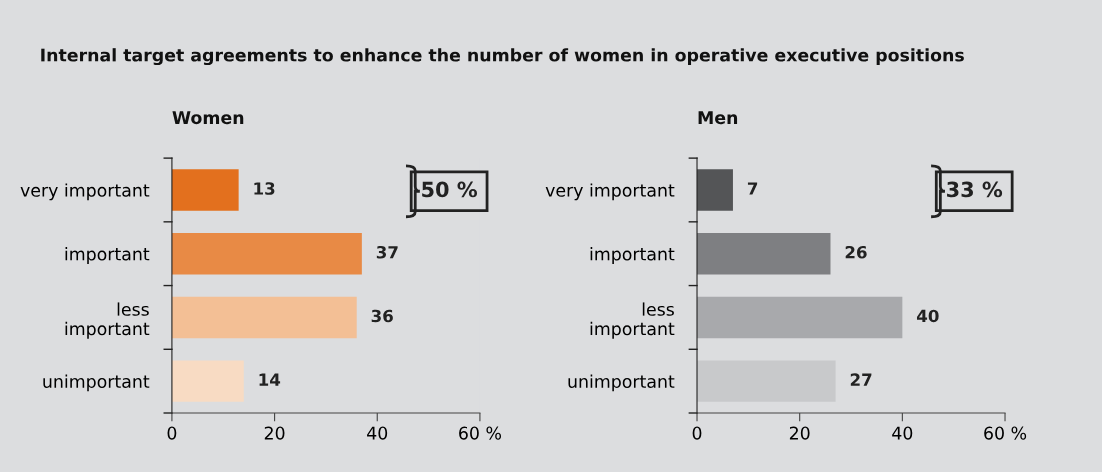 This screenshot has width=1102, height=472. I want to click on chart-subtitle: Men, so click(718, 118).